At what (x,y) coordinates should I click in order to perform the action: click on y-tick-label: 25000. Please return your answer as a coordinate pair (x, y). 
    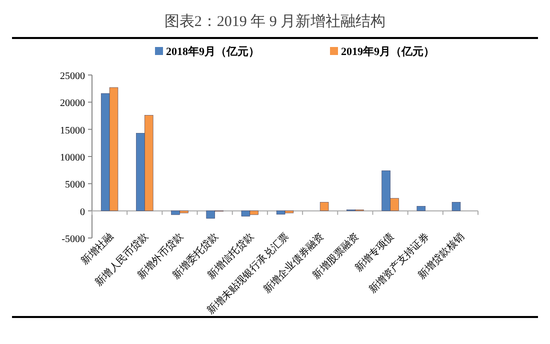
    Looking at the image, I should click on (72, 76).